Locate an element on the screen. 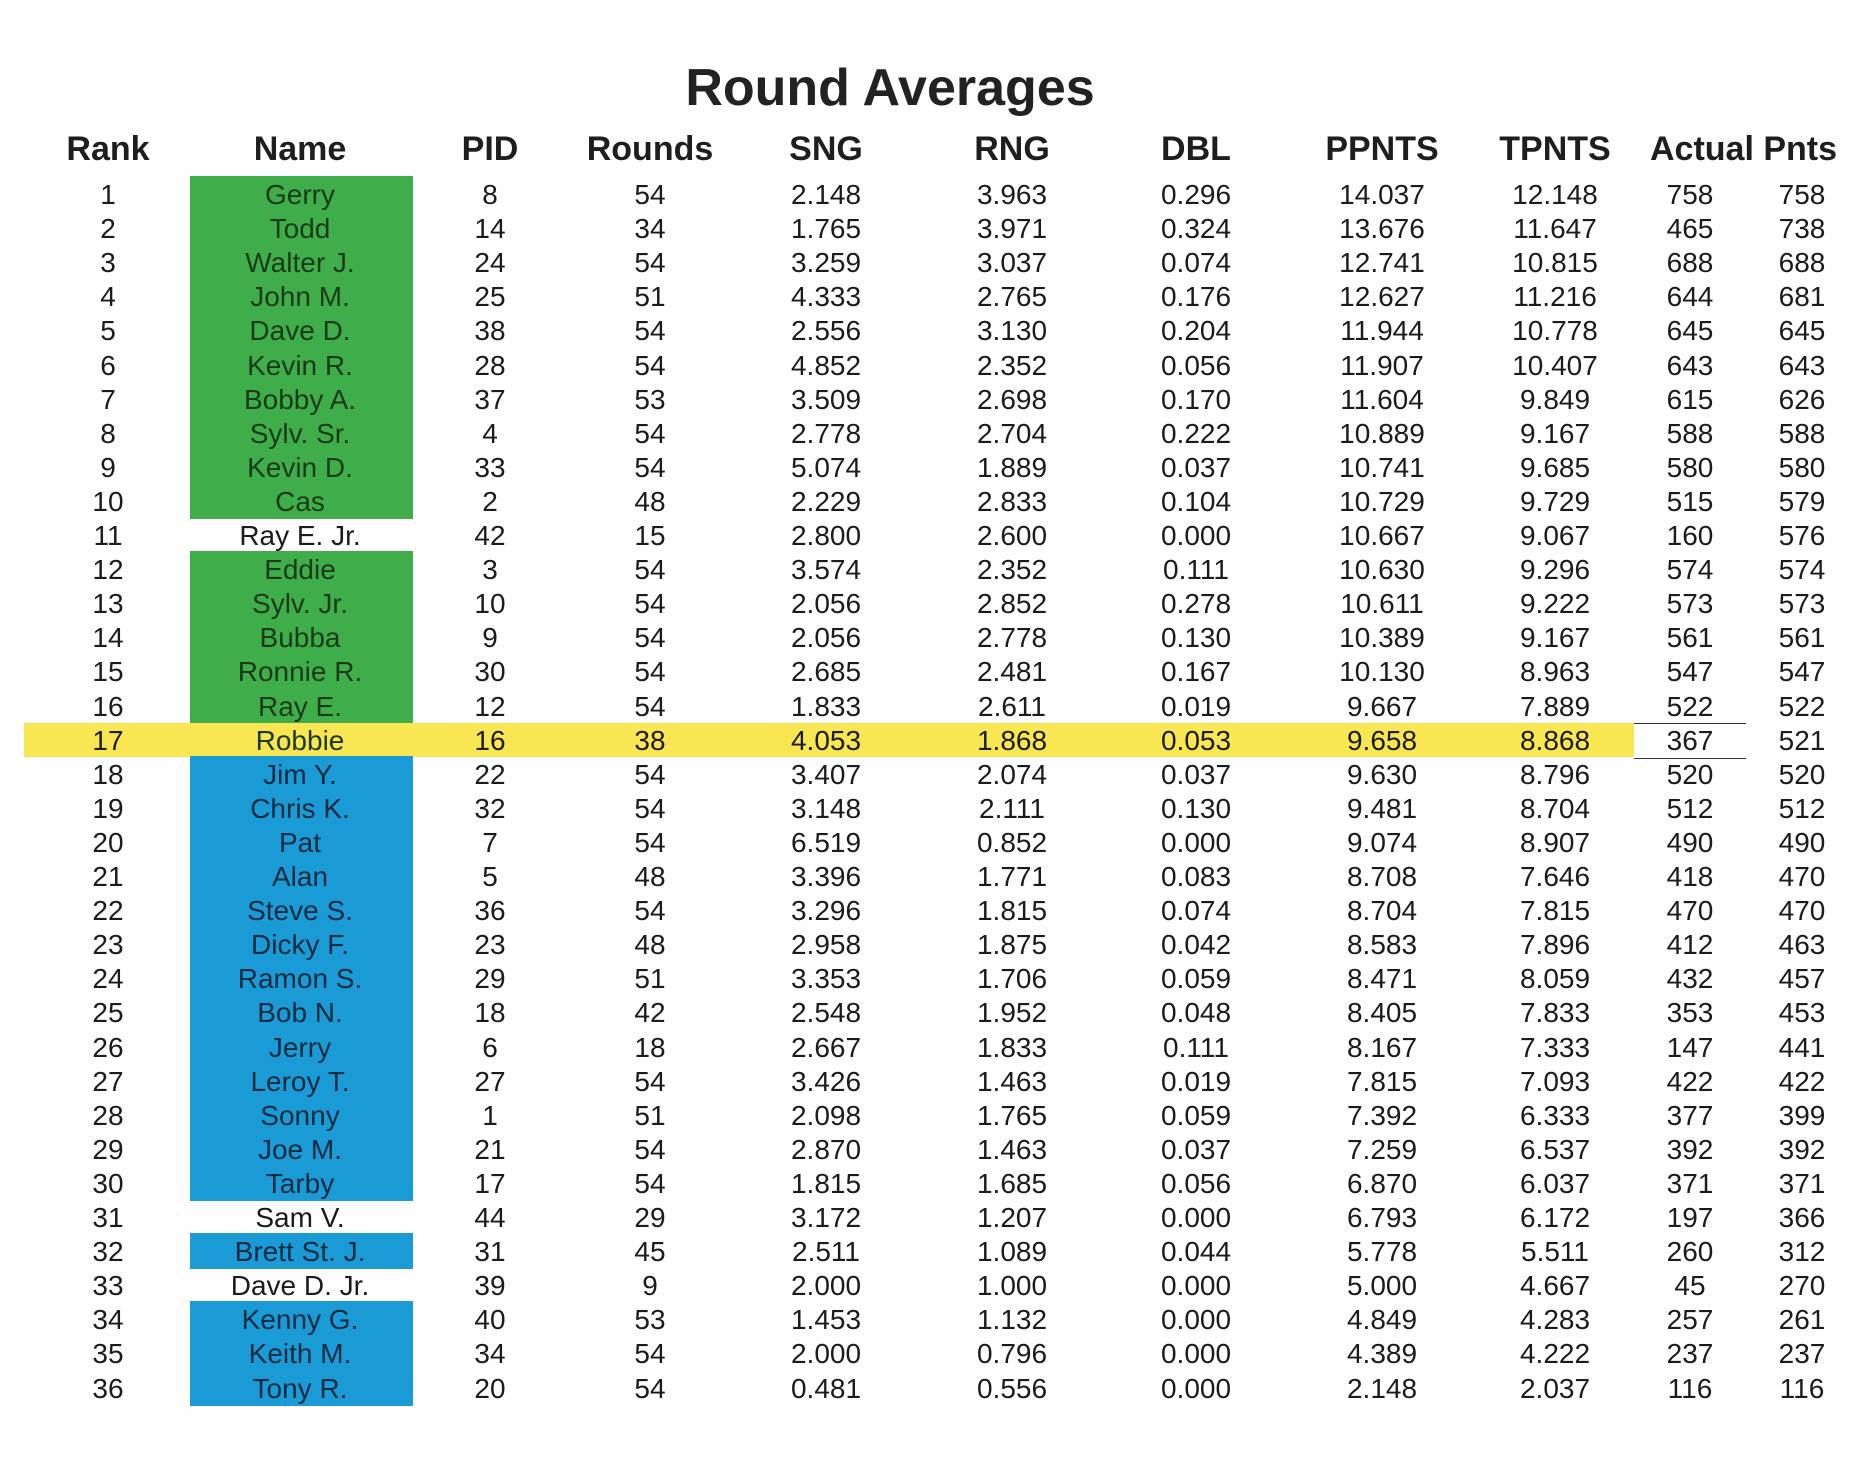 The height and width of the screenshot is (1470, 1874). cell-tpnts: 10.778 is located at coordinates (1555, 331).